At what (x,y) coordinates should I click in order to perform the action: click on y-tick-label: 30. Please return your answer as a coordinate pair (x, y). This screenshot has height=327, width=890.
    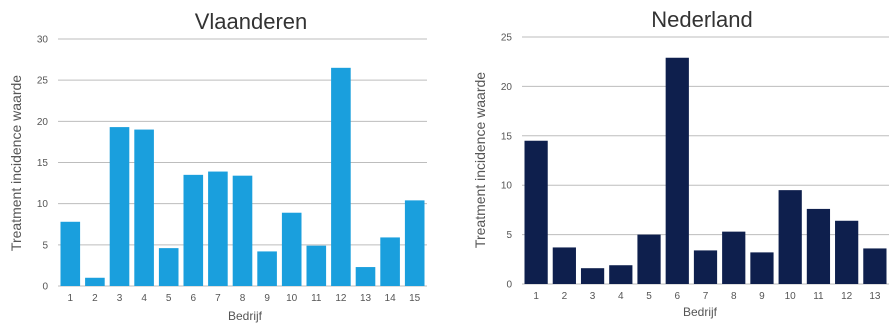
    Looking at the image, I should click on (43, 40).